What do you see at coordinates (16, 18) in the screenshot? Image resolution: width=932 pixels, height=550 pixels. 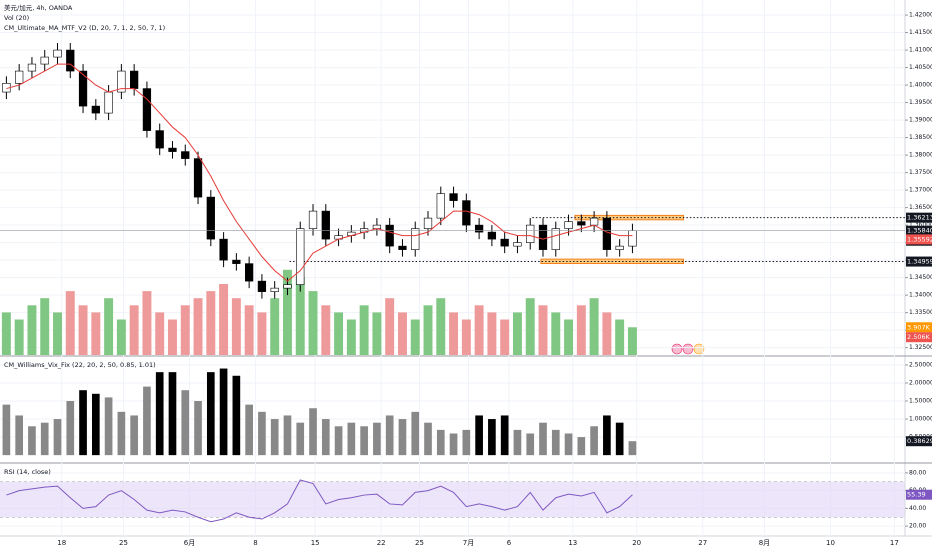 I see `indicator-label: Vol (20)` at bounding box center [16, 18].